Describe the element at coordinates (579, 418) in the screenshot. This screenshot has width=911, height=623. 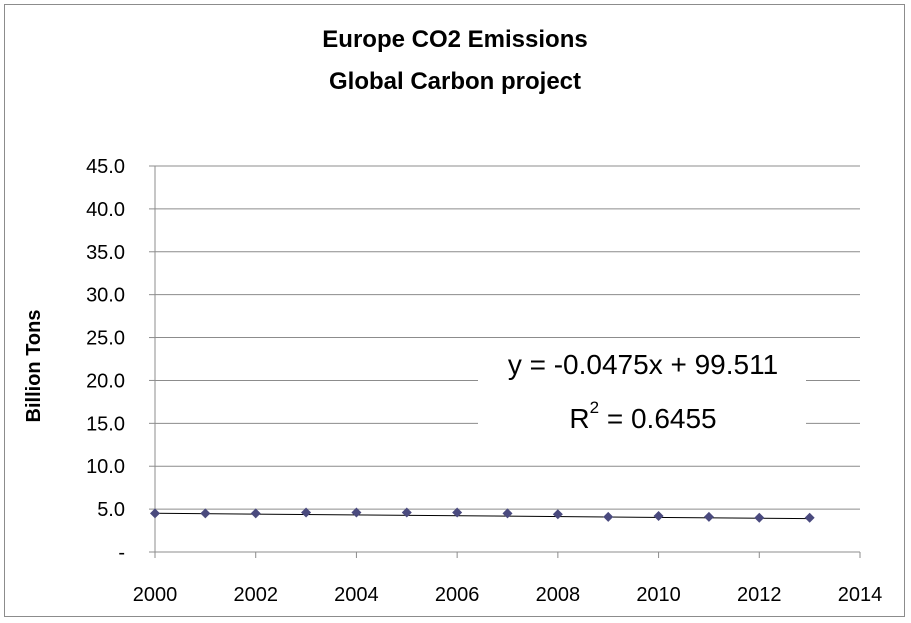
I see `r-squared-prefix: R` at that location.